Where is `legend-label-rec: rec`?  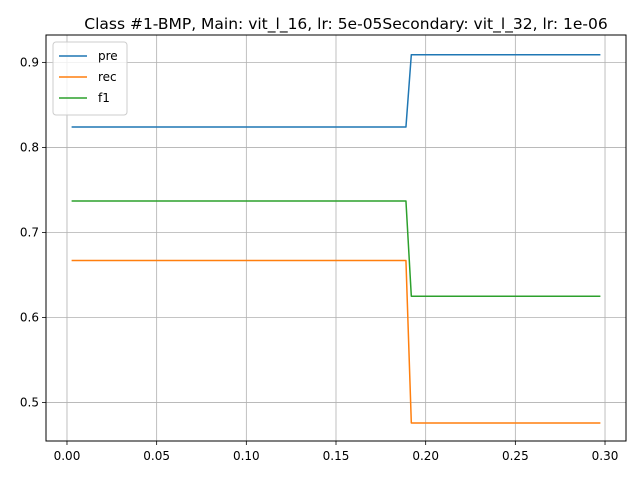
legend-label-rec: rec is located at coordinates (107, 77).